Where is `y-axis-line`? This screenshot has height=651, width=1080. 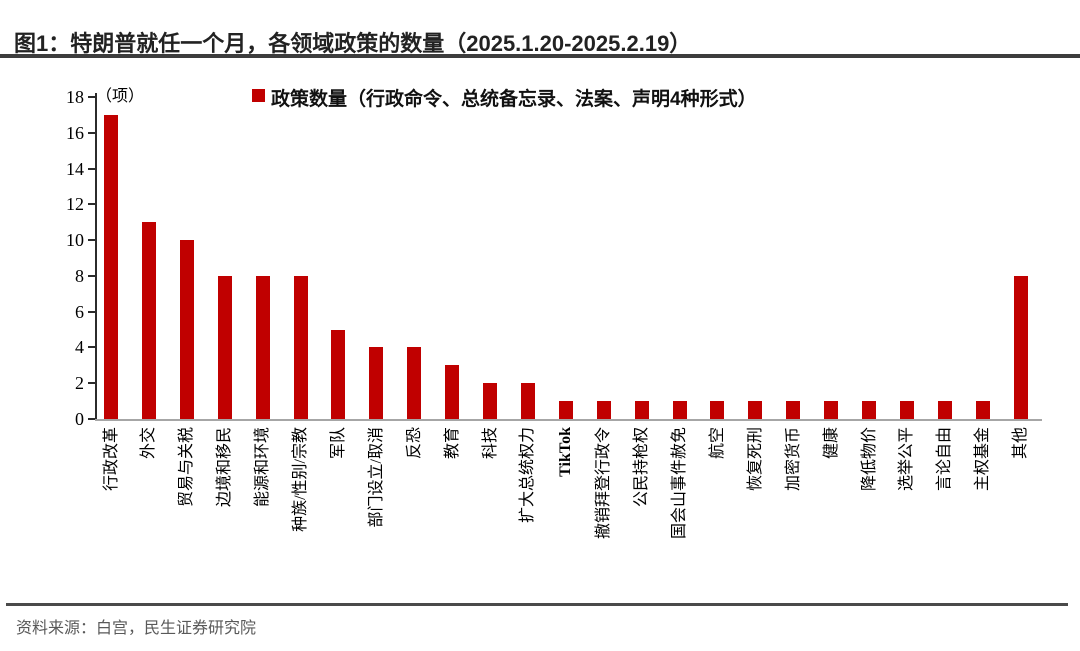 y-axis-line is located at coordinates (96, 256).